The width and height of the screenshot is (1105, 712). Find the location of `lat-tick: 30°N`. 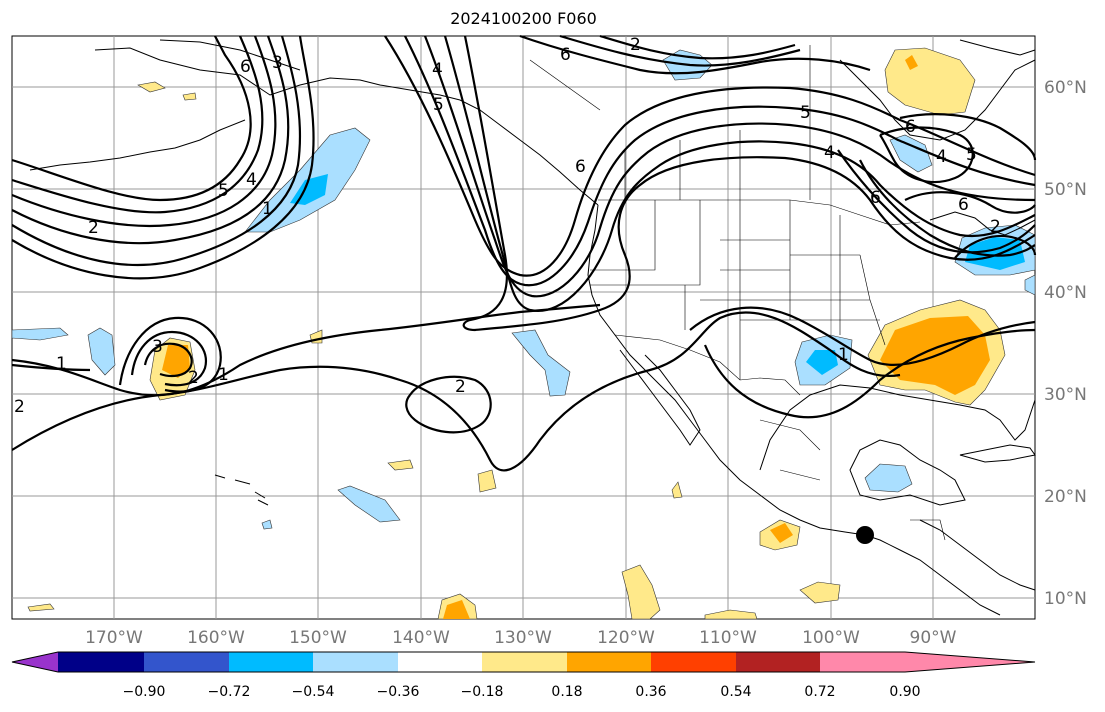

lat-tick: 30°N is located at coordinates (1065, 395).